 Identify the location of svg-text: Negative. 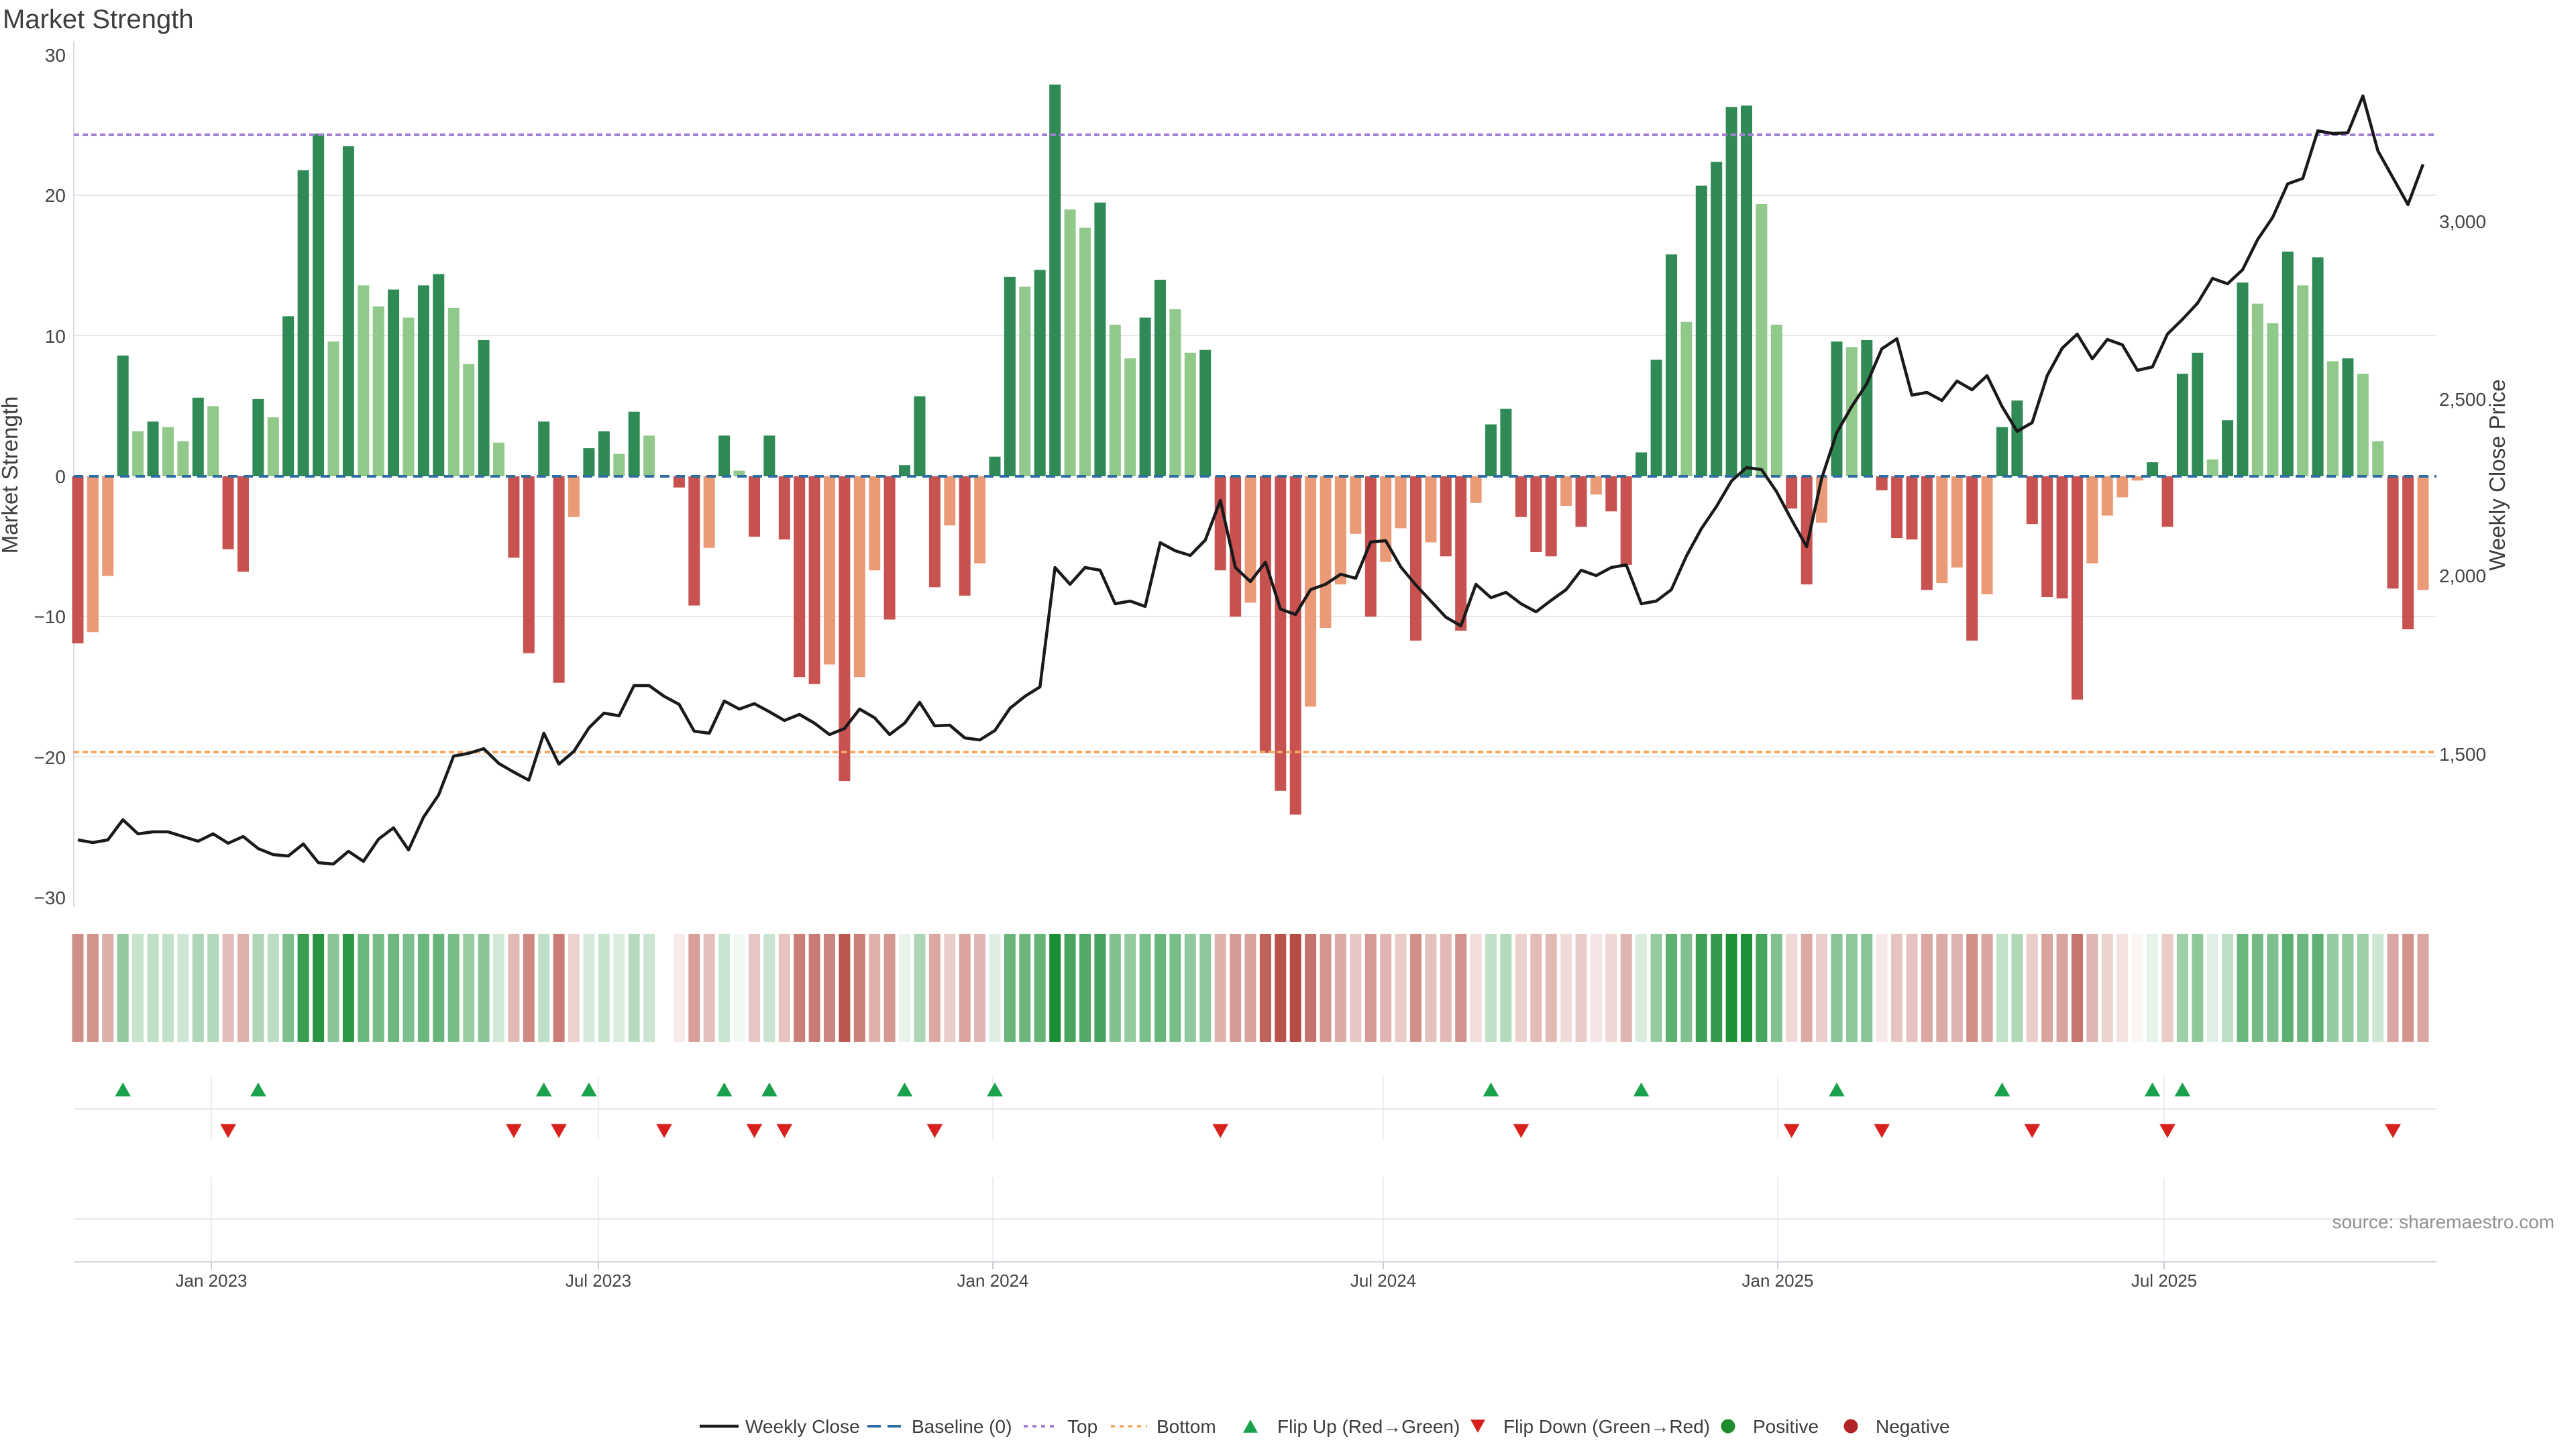
(1913, 1426).